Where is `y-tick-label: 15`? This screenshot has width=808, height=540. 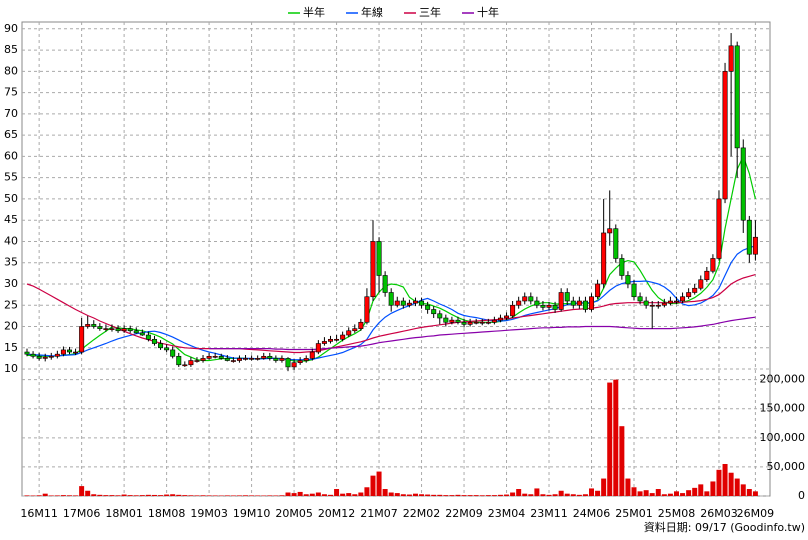
y-tick-label: 15 is located at coordinates (11, 347).